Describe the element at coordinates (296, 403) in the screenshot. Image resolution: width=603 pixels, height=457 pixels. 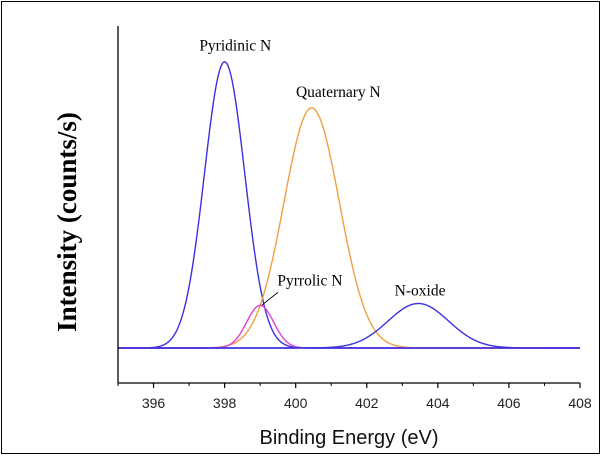
I see `x-tick-label: 400` at that location.